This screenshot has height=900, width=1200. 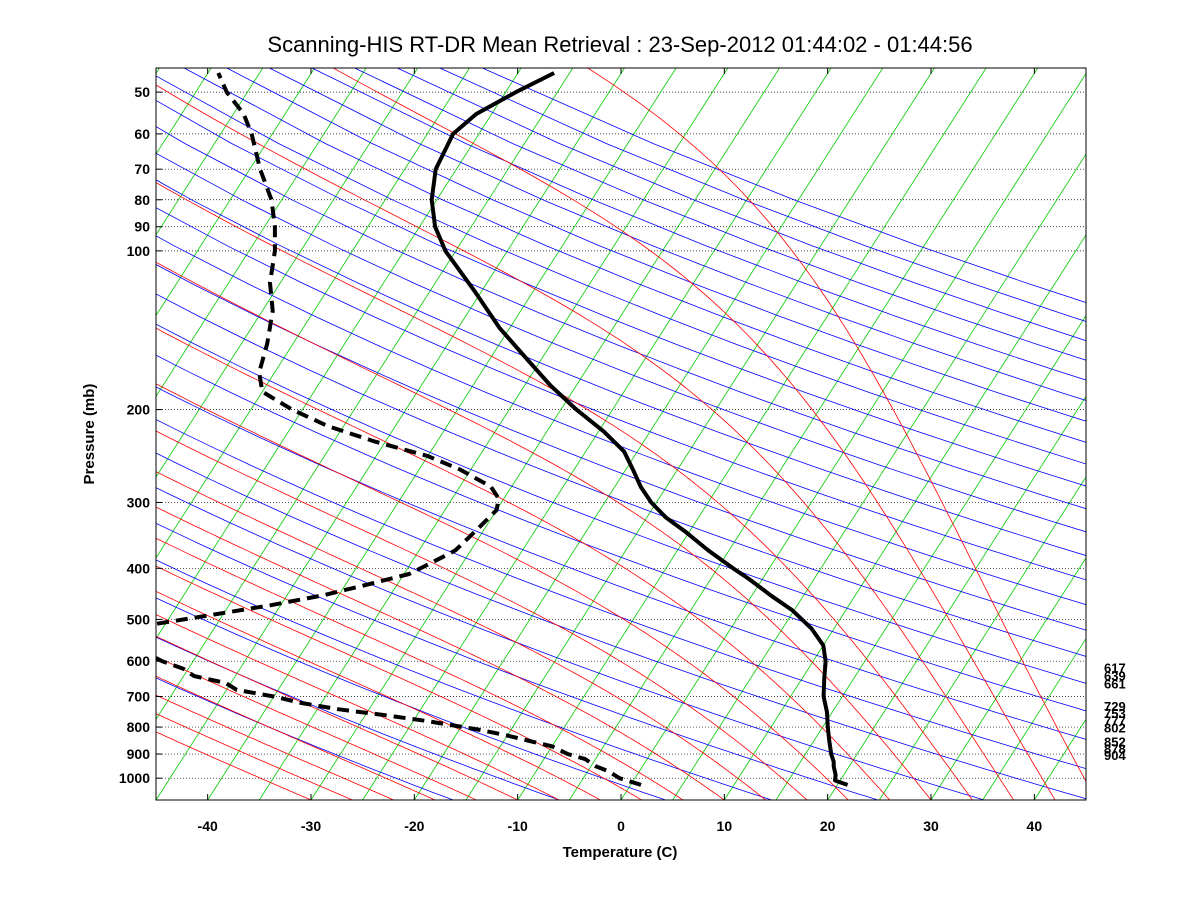 I want to click on y-tick-label-1000: 1000, so click(x=134, y=778).